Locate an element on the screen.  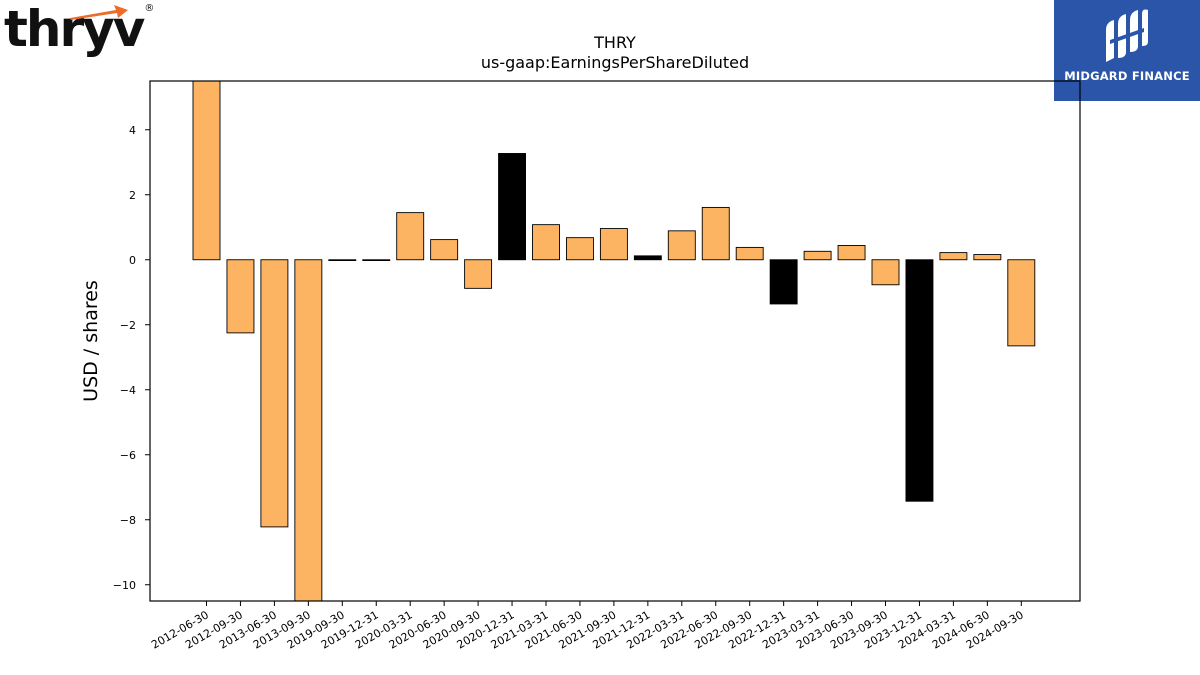
y-ticks-group: 4 2 0 −2 −4 −6 −8 −10 is located at coordinates (131, 358).